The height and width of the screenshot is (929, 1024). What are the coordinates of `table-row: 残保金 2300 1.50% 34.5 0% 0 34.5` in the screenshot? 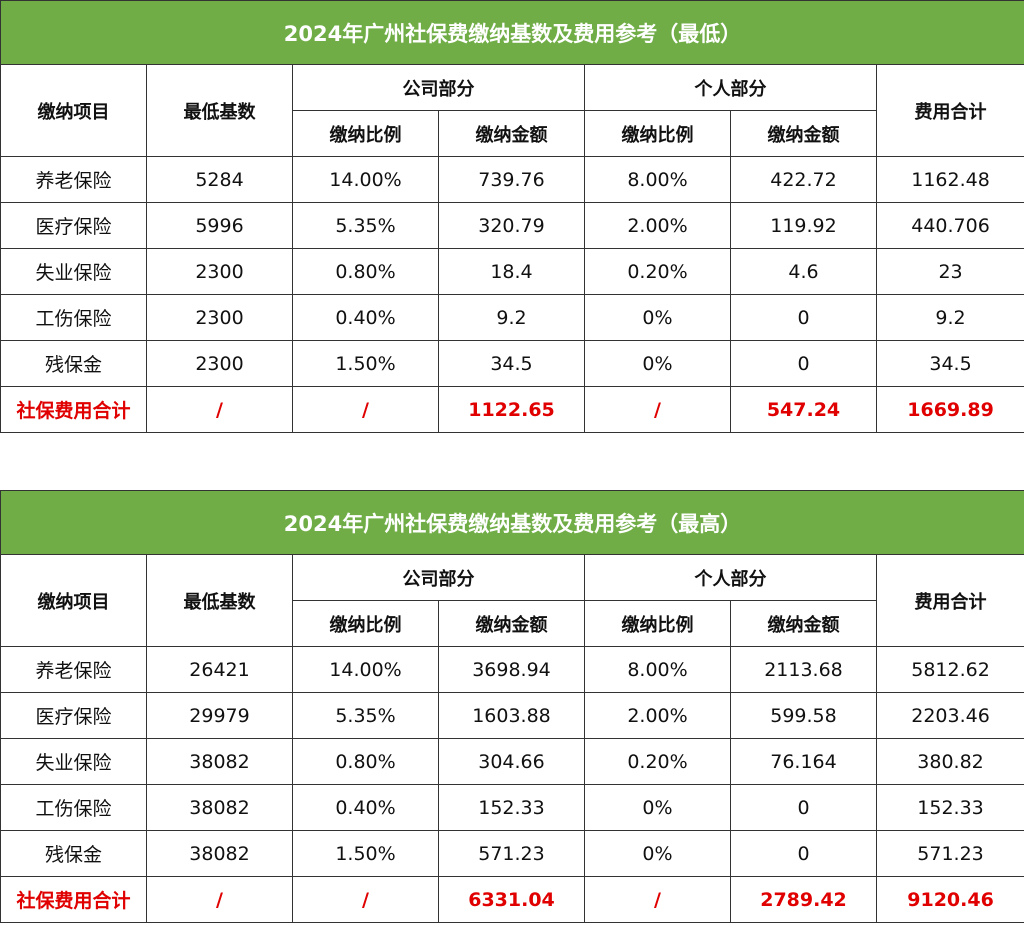 It's located at (512, 363).